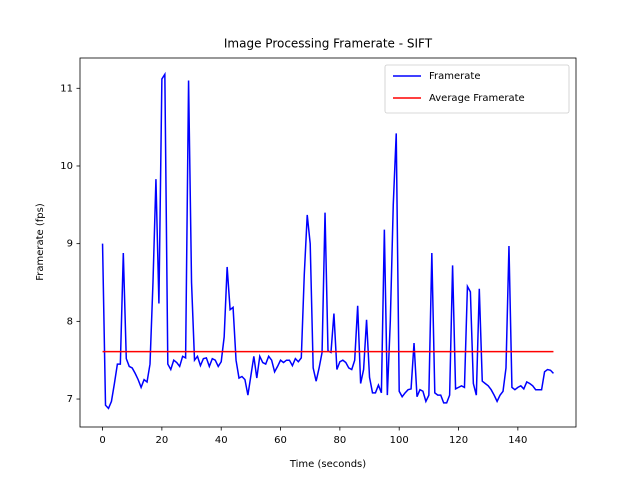 This screenshot has width=640, height=480. I want to click on x-tick-label: 140, so click(517, 440).